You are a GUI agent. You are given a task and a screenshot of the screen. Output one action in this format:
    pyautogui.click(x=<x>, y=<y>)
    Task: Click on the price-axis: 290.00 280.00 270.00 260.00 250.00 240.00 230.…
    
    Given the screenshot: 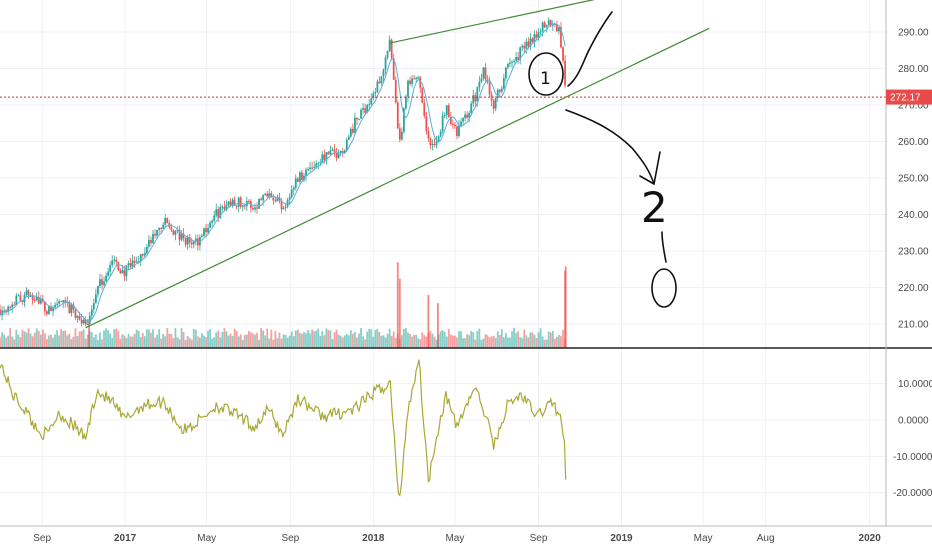 What is the action you would take?
    pyautogui.click(x=913, y=179)
    